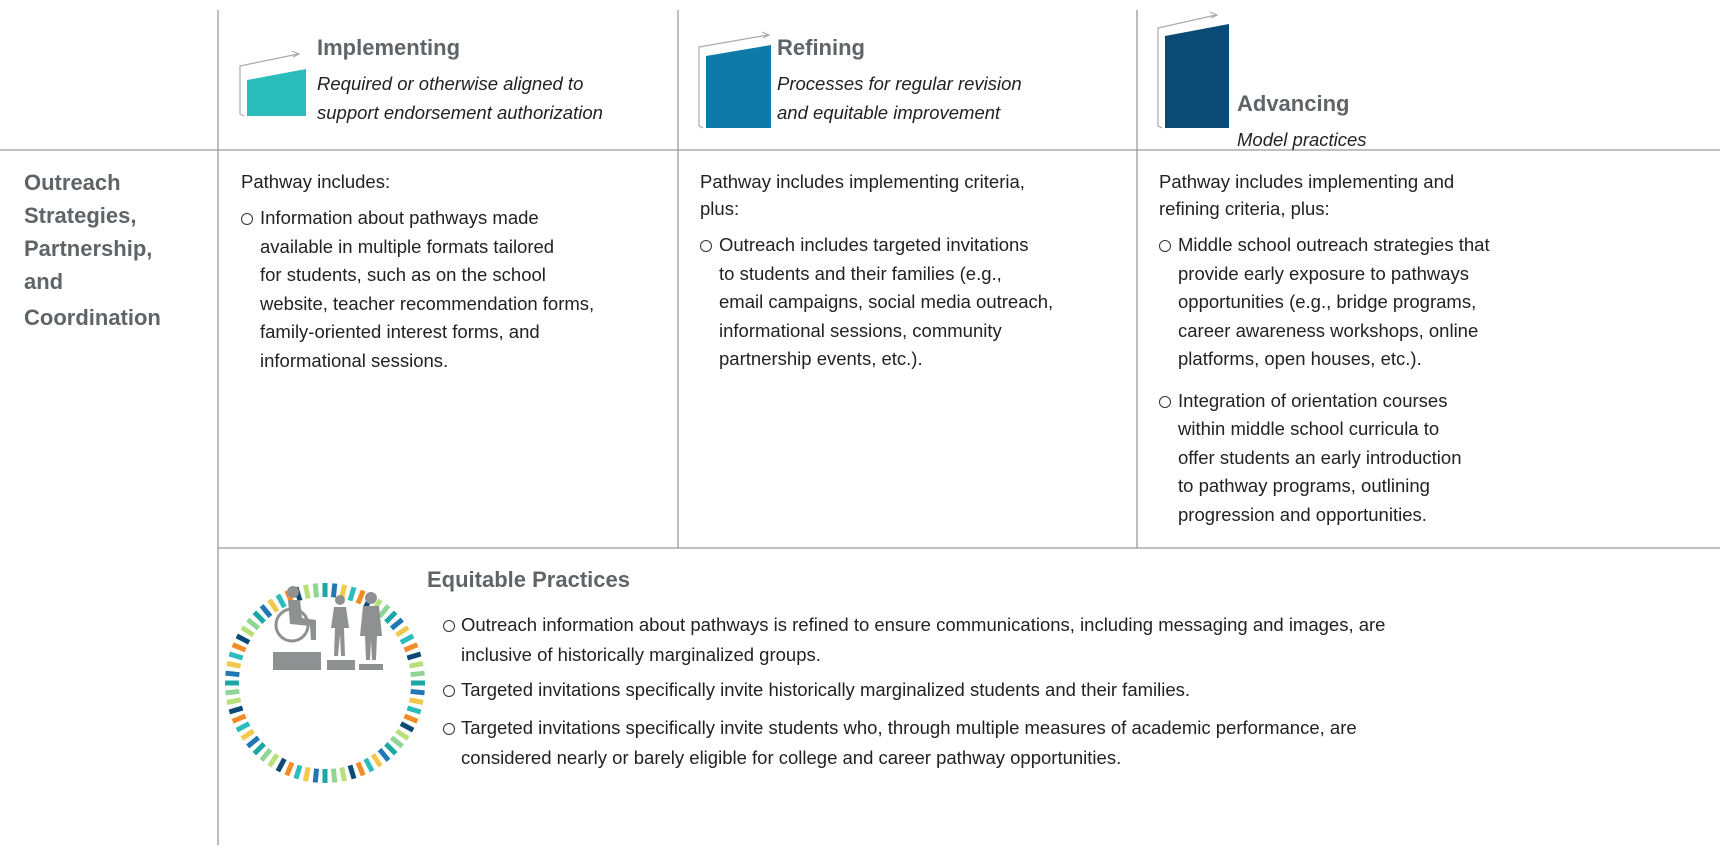  Describe the element at coordinates (889, 112) in the screenshot. I see `subtitle: and equitable improvement` at that location.